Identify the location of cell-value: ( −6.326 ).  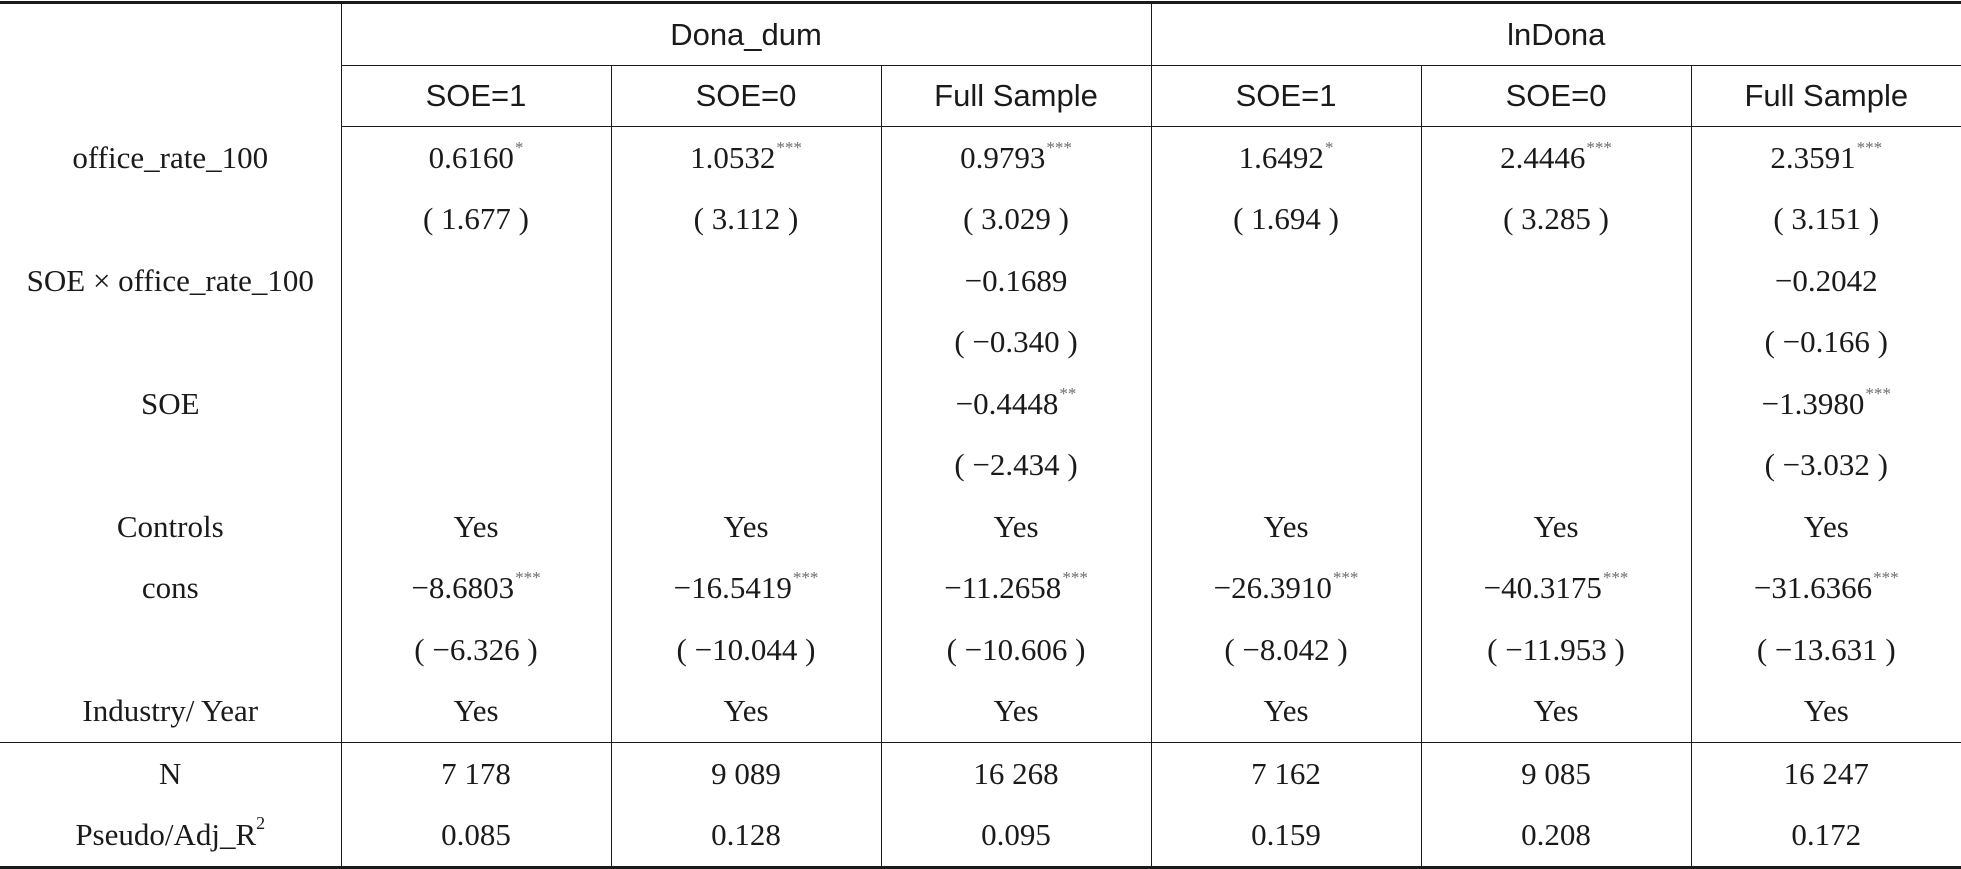
(476, 649).